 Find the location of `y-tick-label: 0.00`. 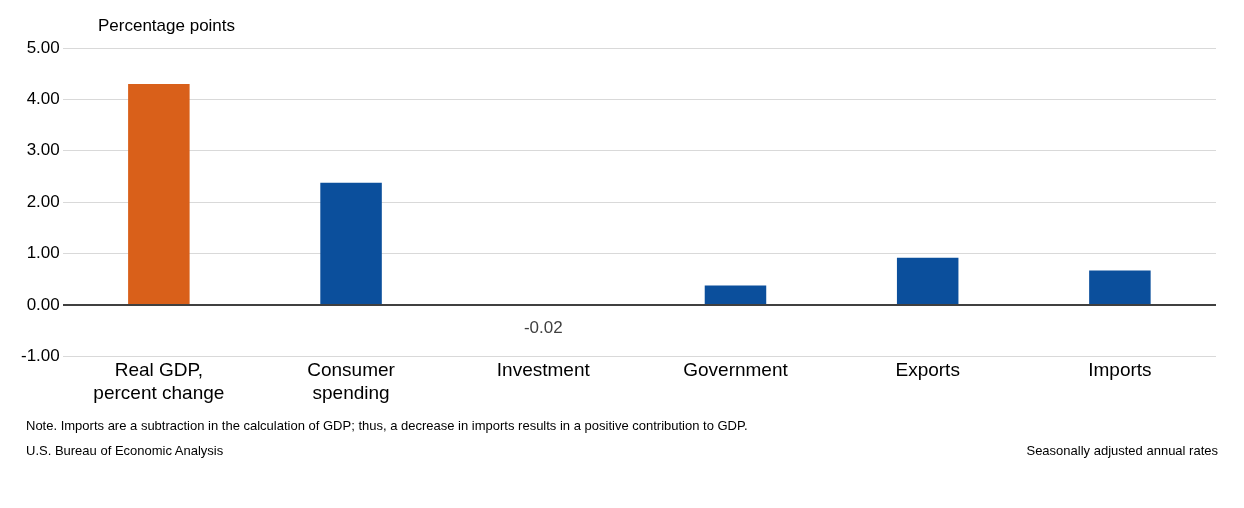

y-tick-label: 0.00 is located at coordinates (43, 304).